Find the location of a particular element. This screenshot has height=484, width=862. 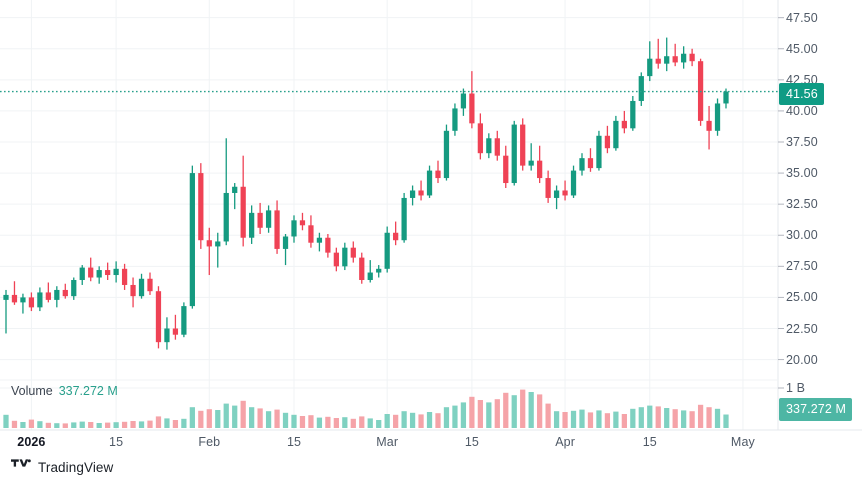

tradingview-branding: TradingView is located at coordinates (62, 468).